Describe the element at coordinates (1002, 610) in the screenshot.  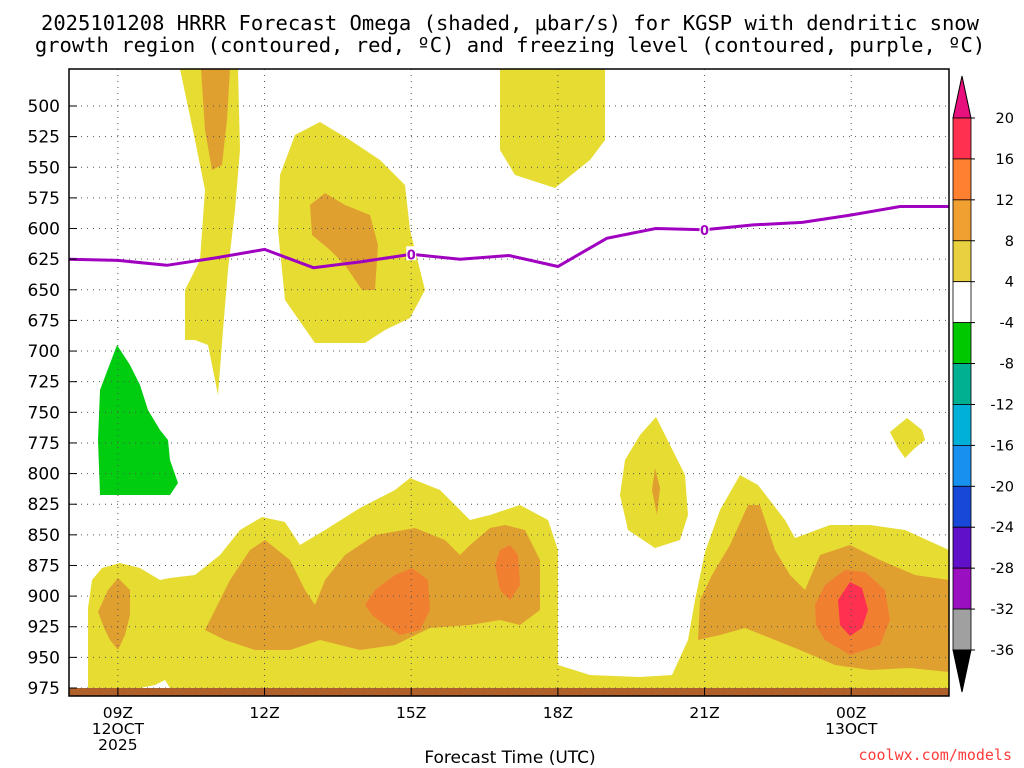
I see `colorbar-label: -32` at that location.